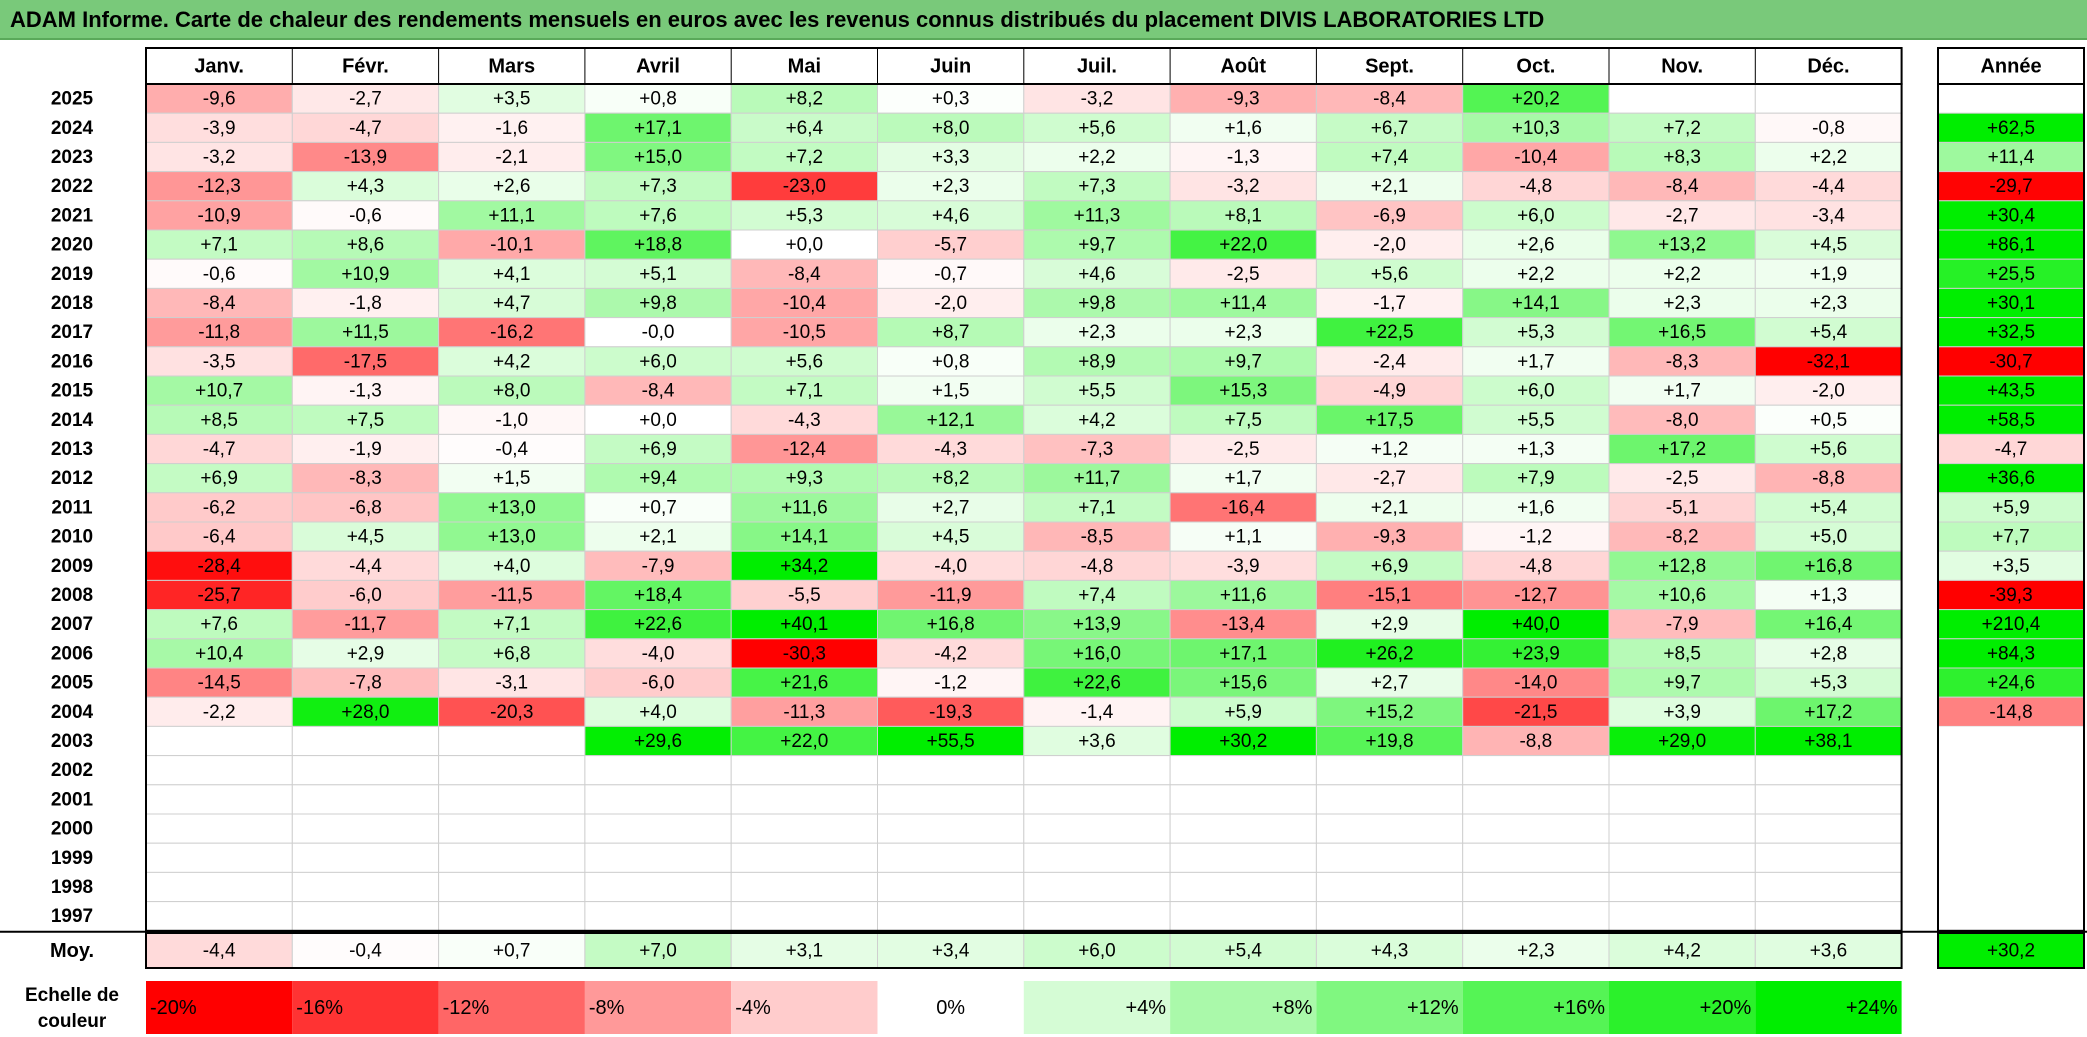 This screenshot has width=2087, height=1037. I want to click on heatmap-value-2025-8: -8,4, so click(1389, 99).